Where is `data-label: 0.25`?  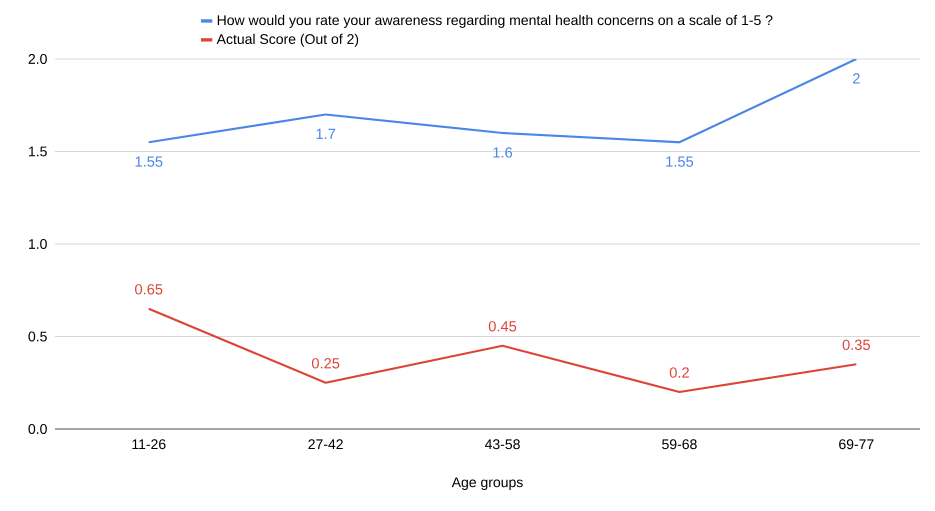 data-label: 0.25 is located at coordinates (326, 363).